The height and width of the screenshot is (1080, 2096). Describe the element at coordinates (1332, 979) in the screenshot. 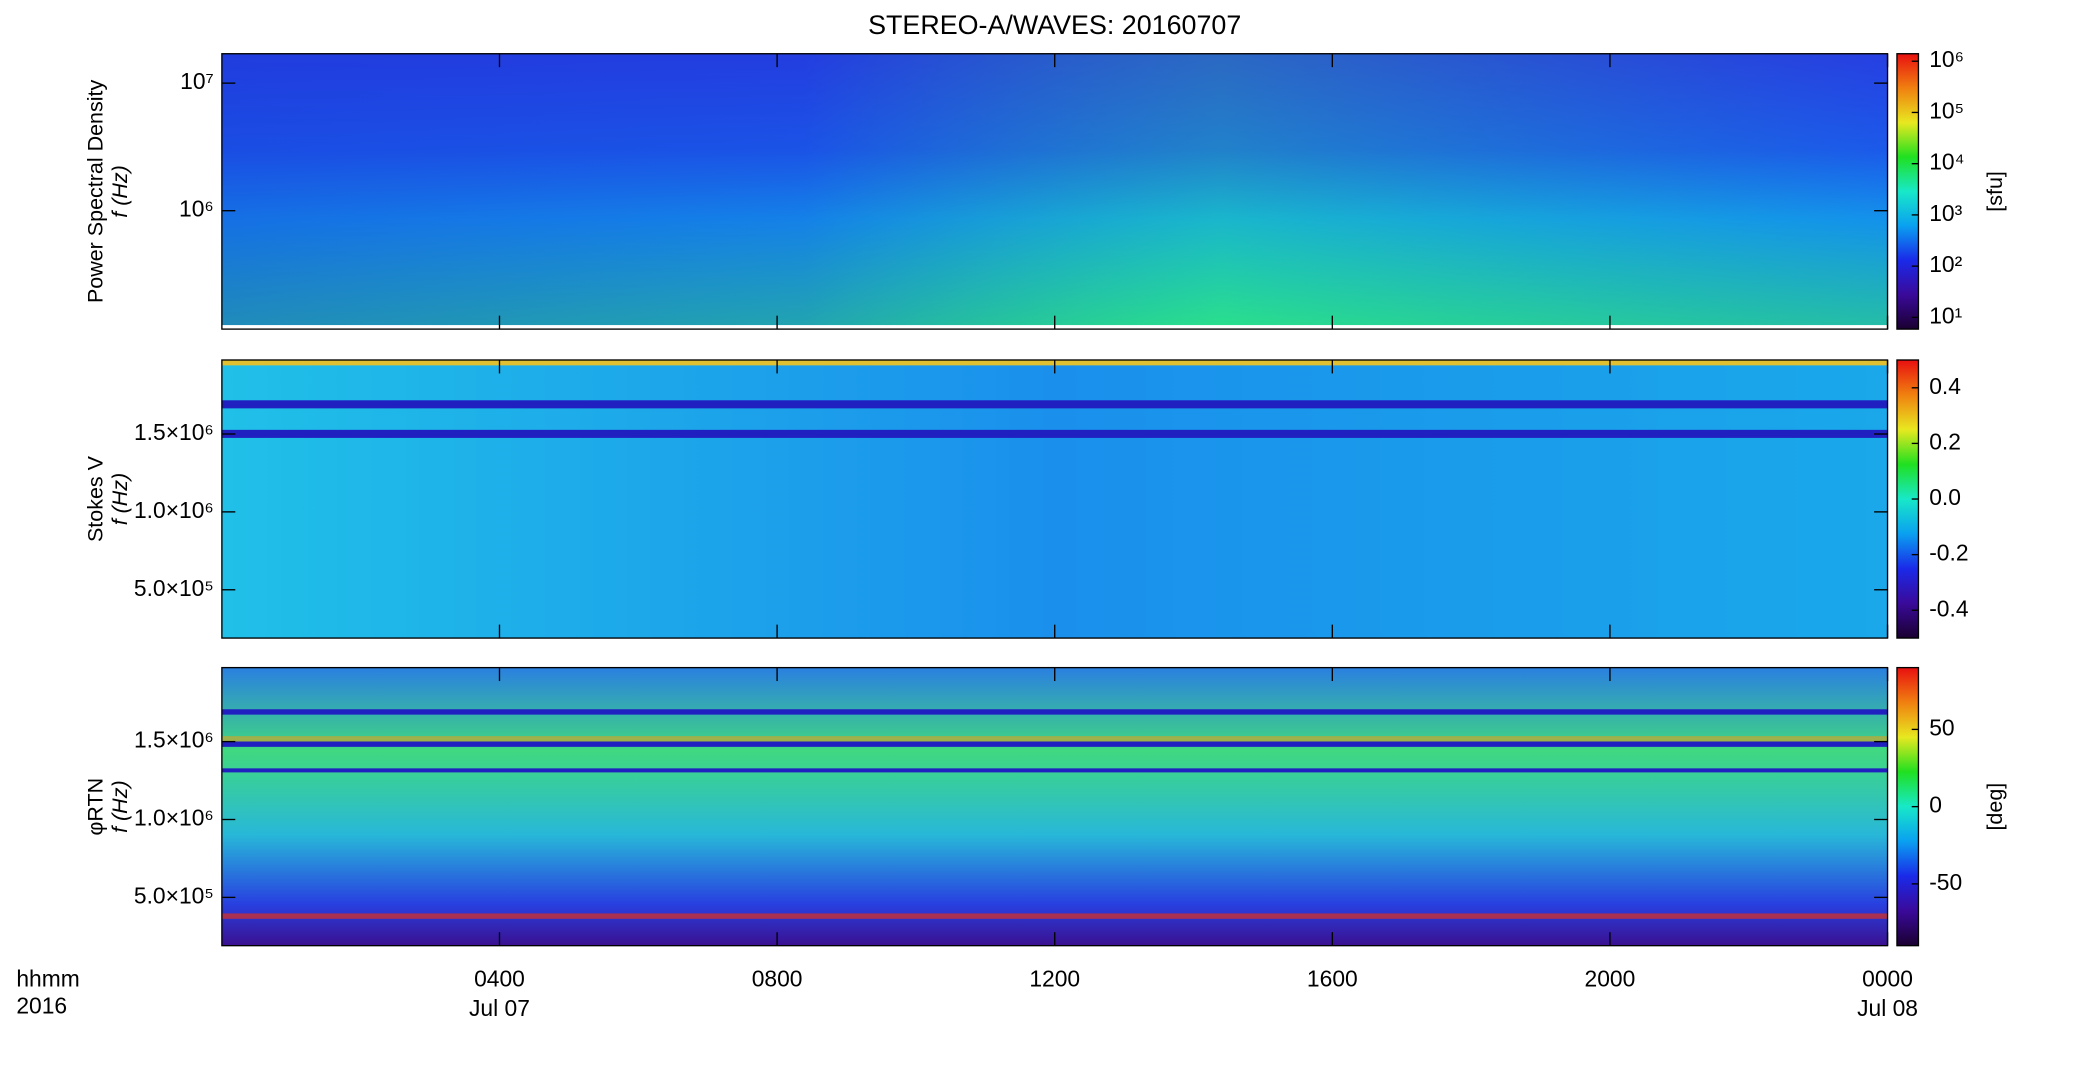

I see `x-tick-label: 1600` at that location.